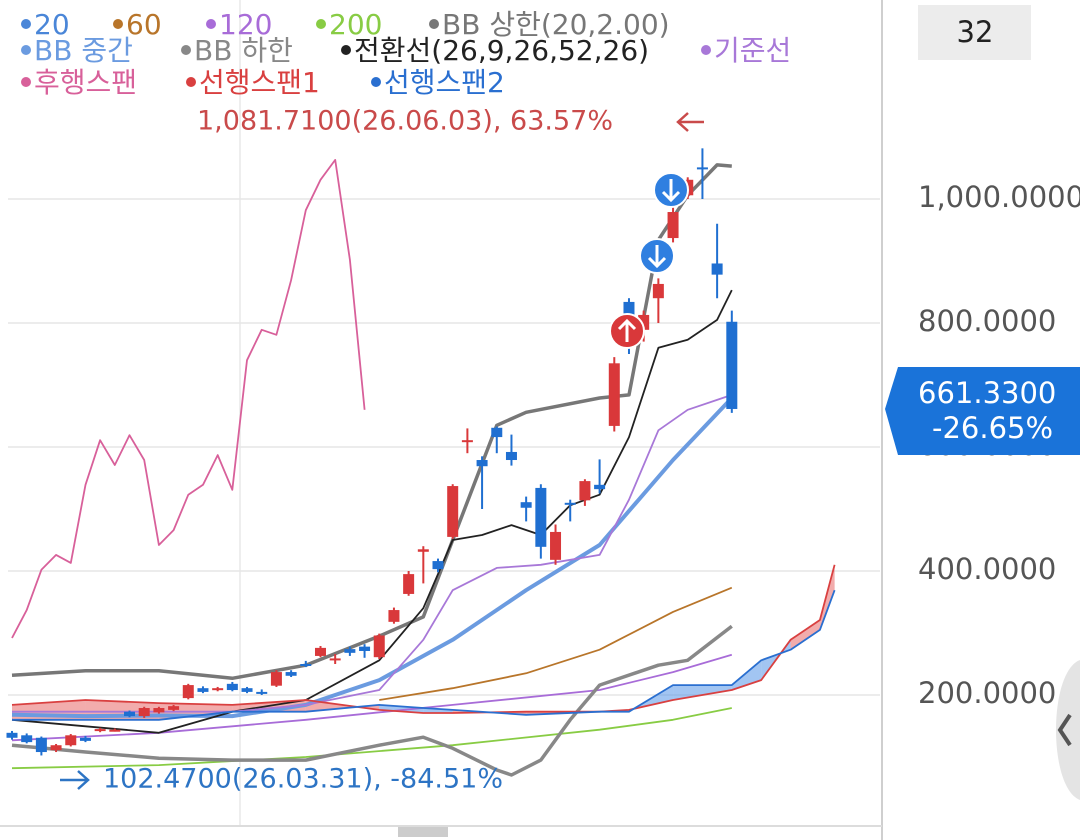 Image resolution: width=1080 pixels, height=840 pixels. I want to click on legend-label: BB 중간, so click(83, 50).